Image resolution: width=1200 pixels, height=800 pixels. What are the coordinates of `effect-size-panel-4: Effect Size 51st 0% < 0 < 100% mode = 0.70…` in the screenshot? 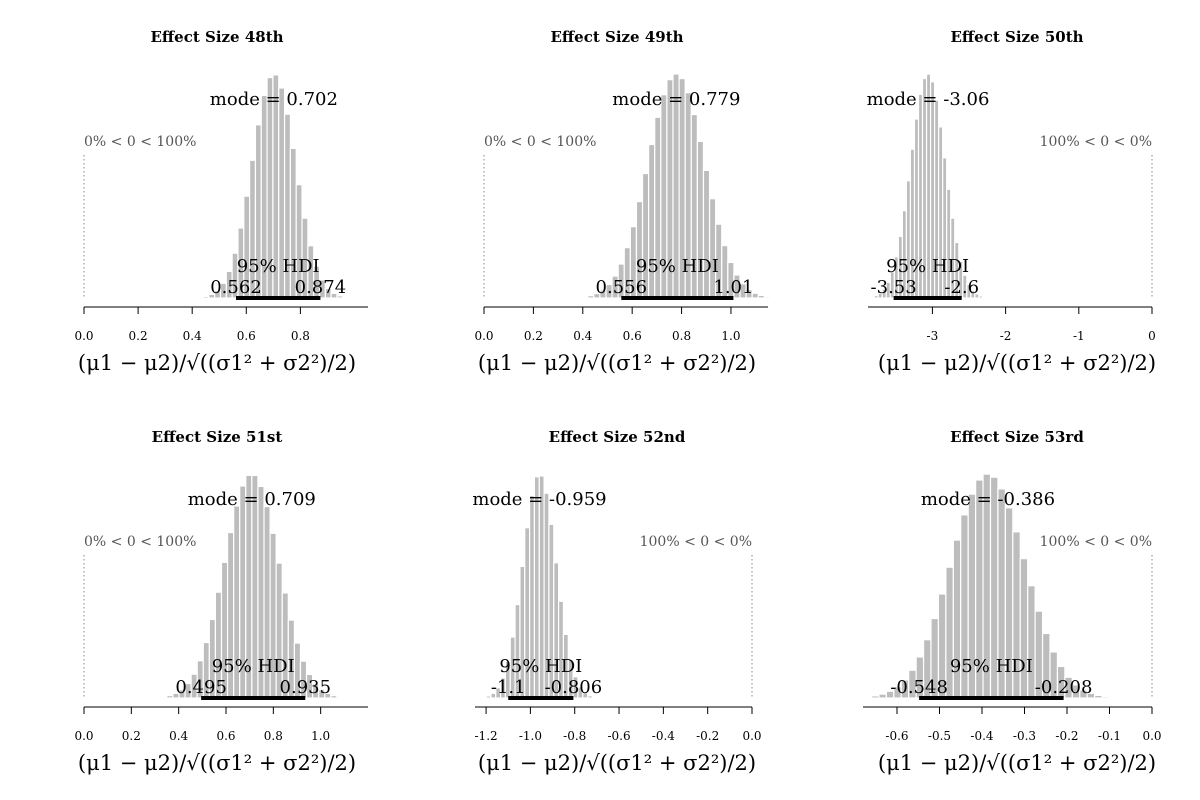 It's located at (221, 601).